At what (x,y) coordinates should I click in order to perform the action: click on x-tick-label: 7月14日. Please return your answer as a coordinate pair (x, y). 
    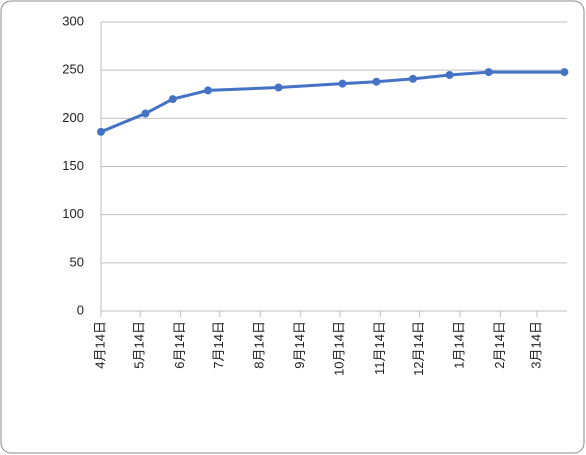
    Looking at the image, I should click on (218, 345).